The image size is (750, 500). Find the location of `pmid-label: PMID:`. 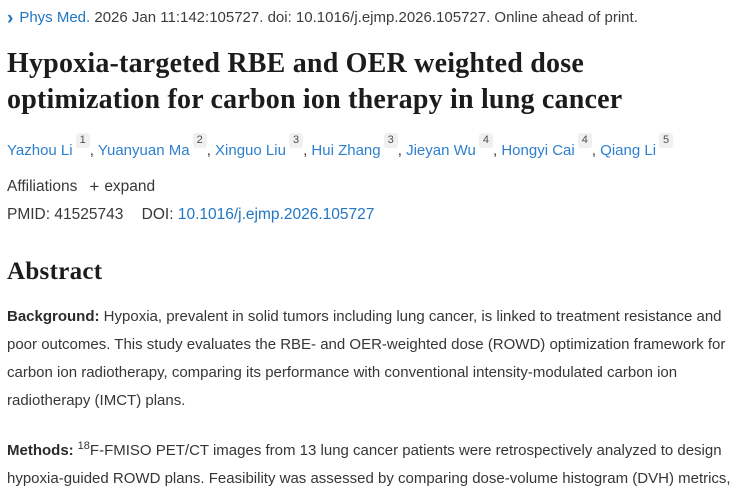

pmid-label: PMID: is located at coordinates (29, 214).